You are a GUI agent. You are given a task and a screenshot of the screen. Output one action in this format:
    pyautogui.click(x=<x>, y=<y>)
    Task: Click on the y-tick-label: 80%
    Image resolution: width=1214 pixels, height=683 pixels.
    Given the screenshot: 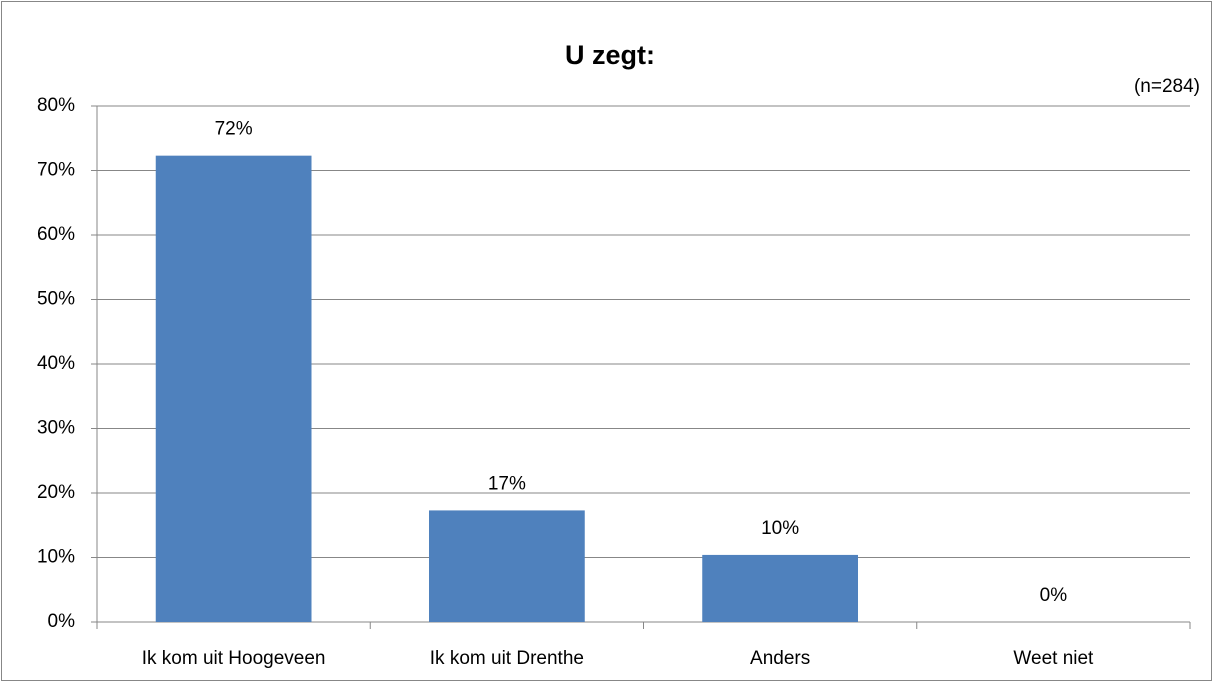 What is the action you would take?
    pyautogui.click(x=56, y=105)
    